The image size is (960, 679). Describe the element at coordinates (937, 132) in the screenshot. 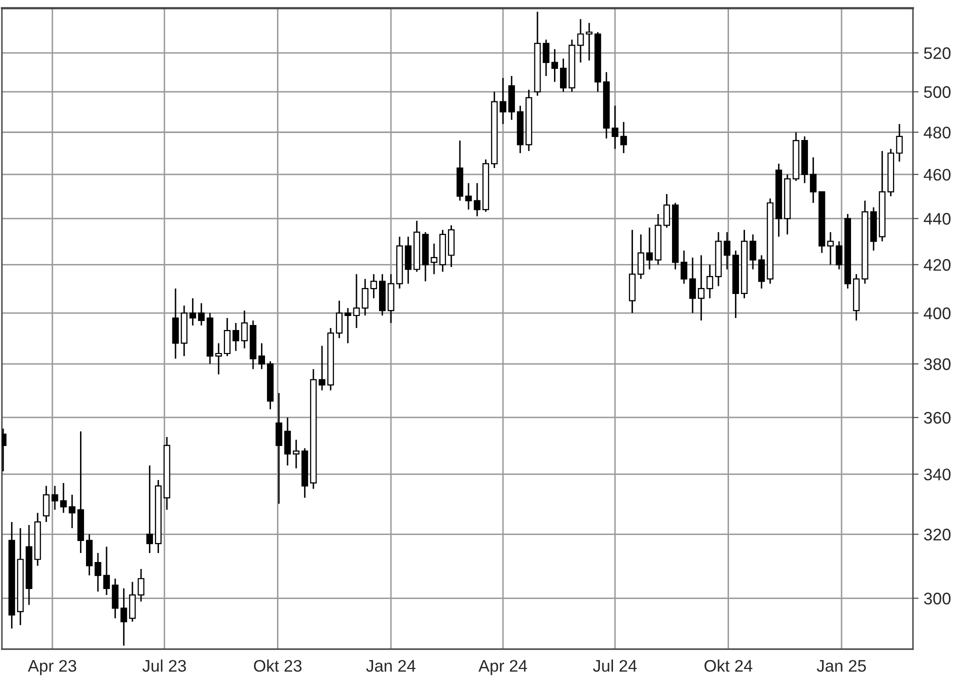

I see `y-tick-label: 480` at that location.